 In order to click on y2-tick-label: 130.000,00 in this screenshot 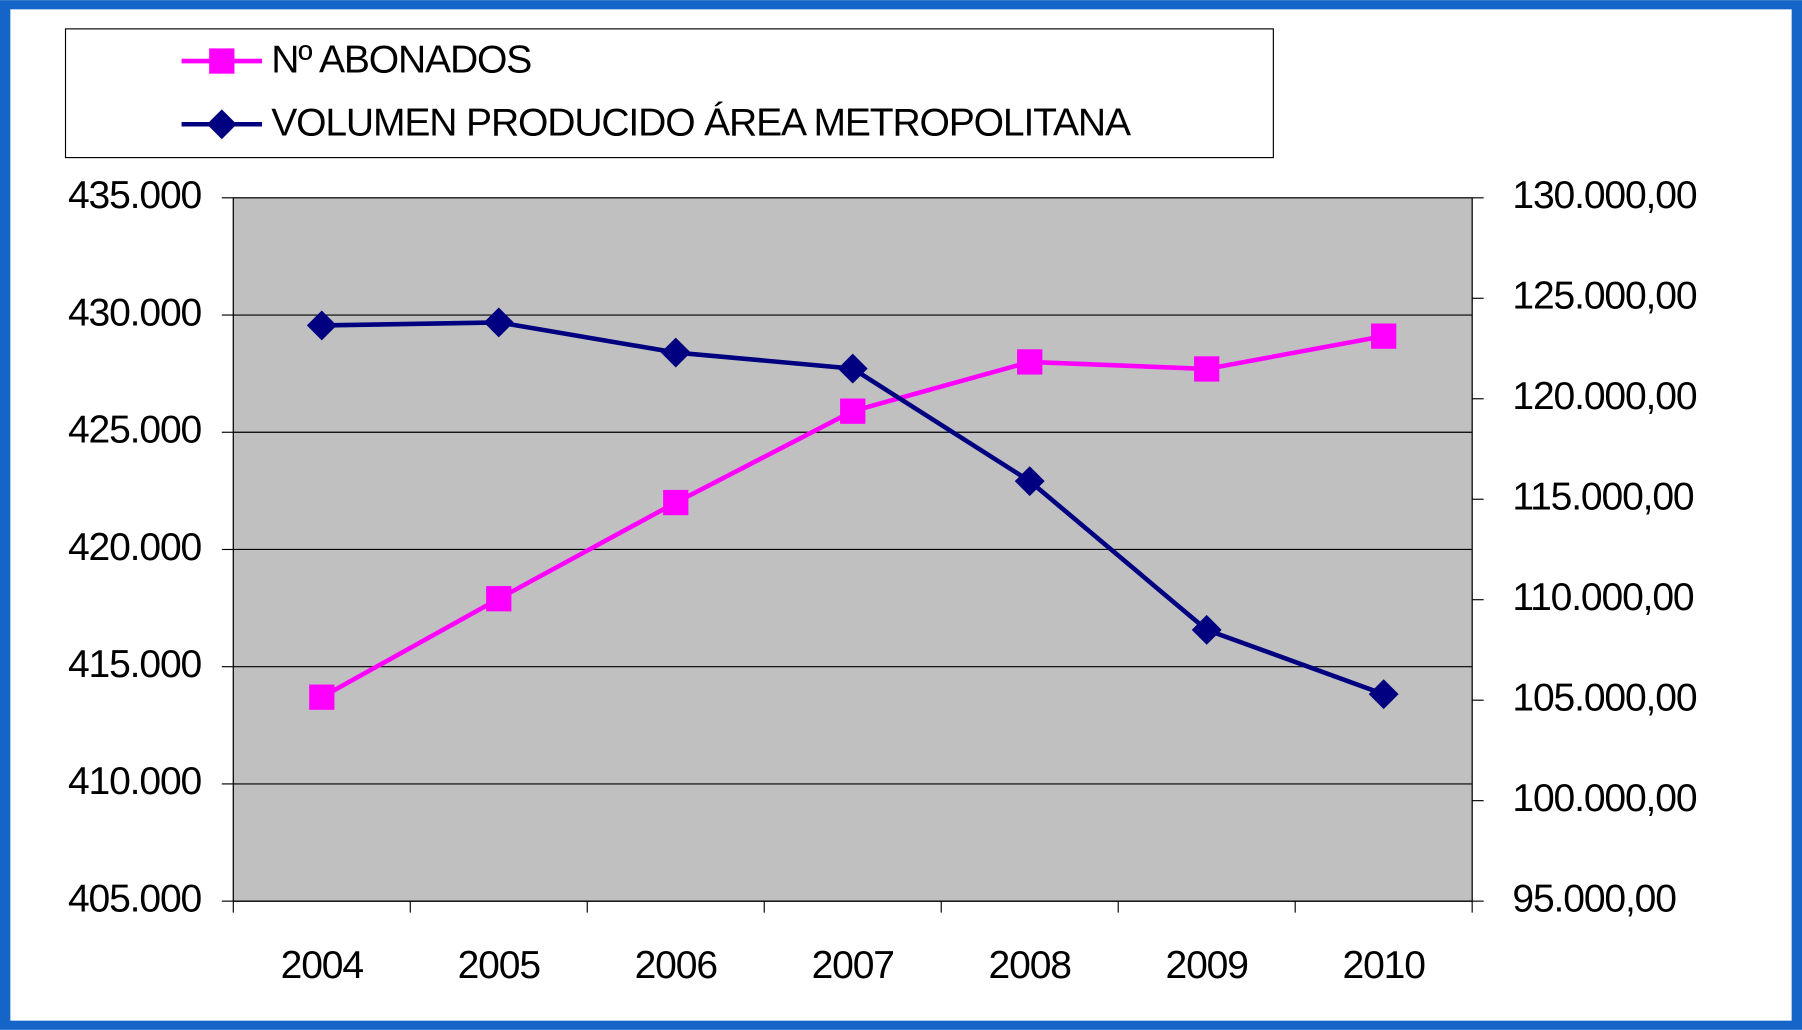, I will do `click(1604, 195)`.